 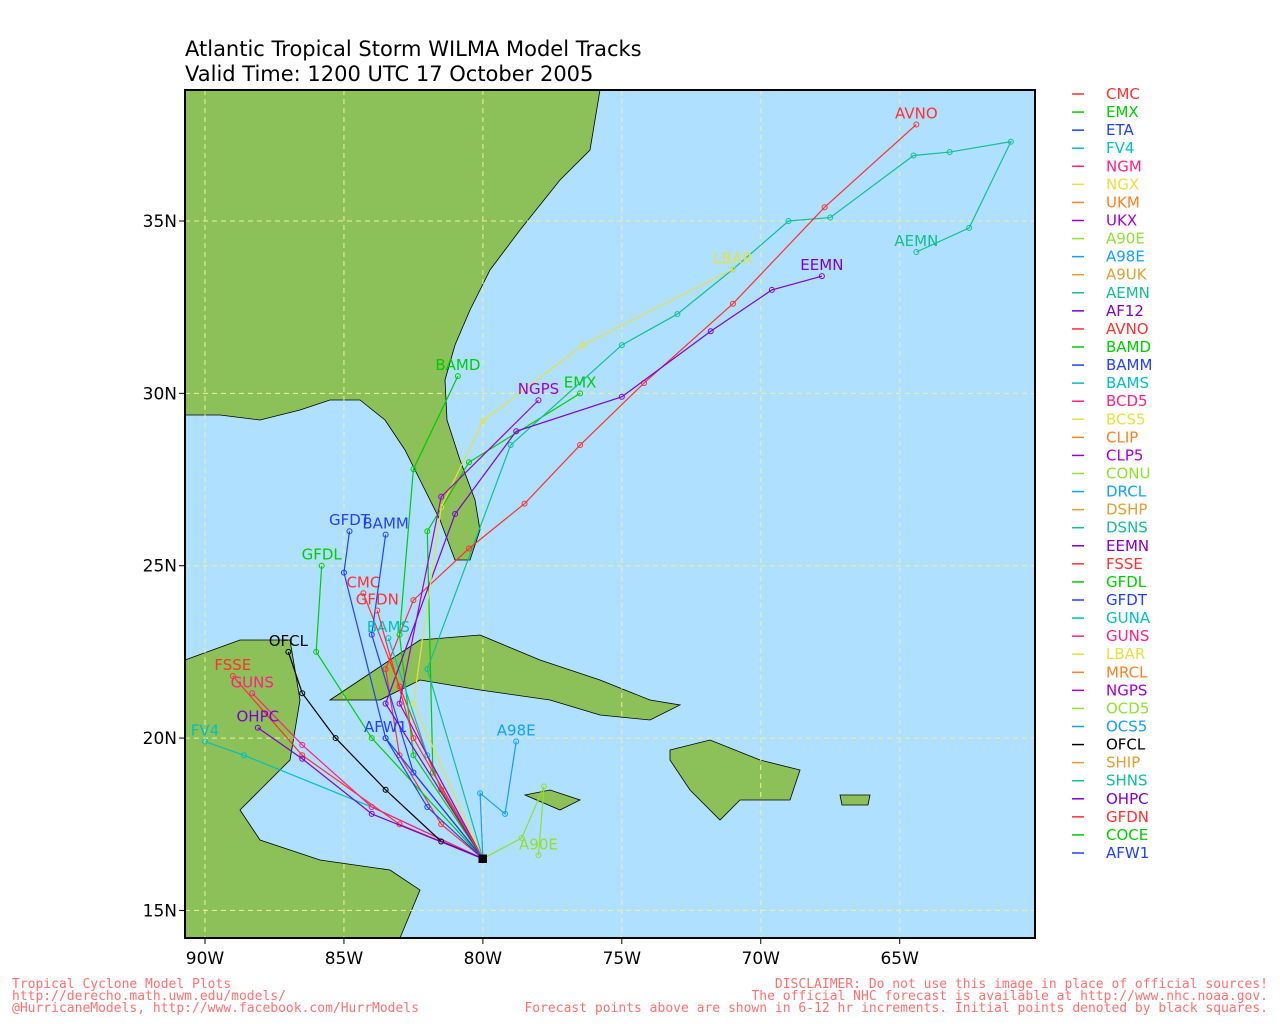 I want to click on subtitle: Valid Time: 1200 UTC 17 October 2005, so click(x=389, y=74).